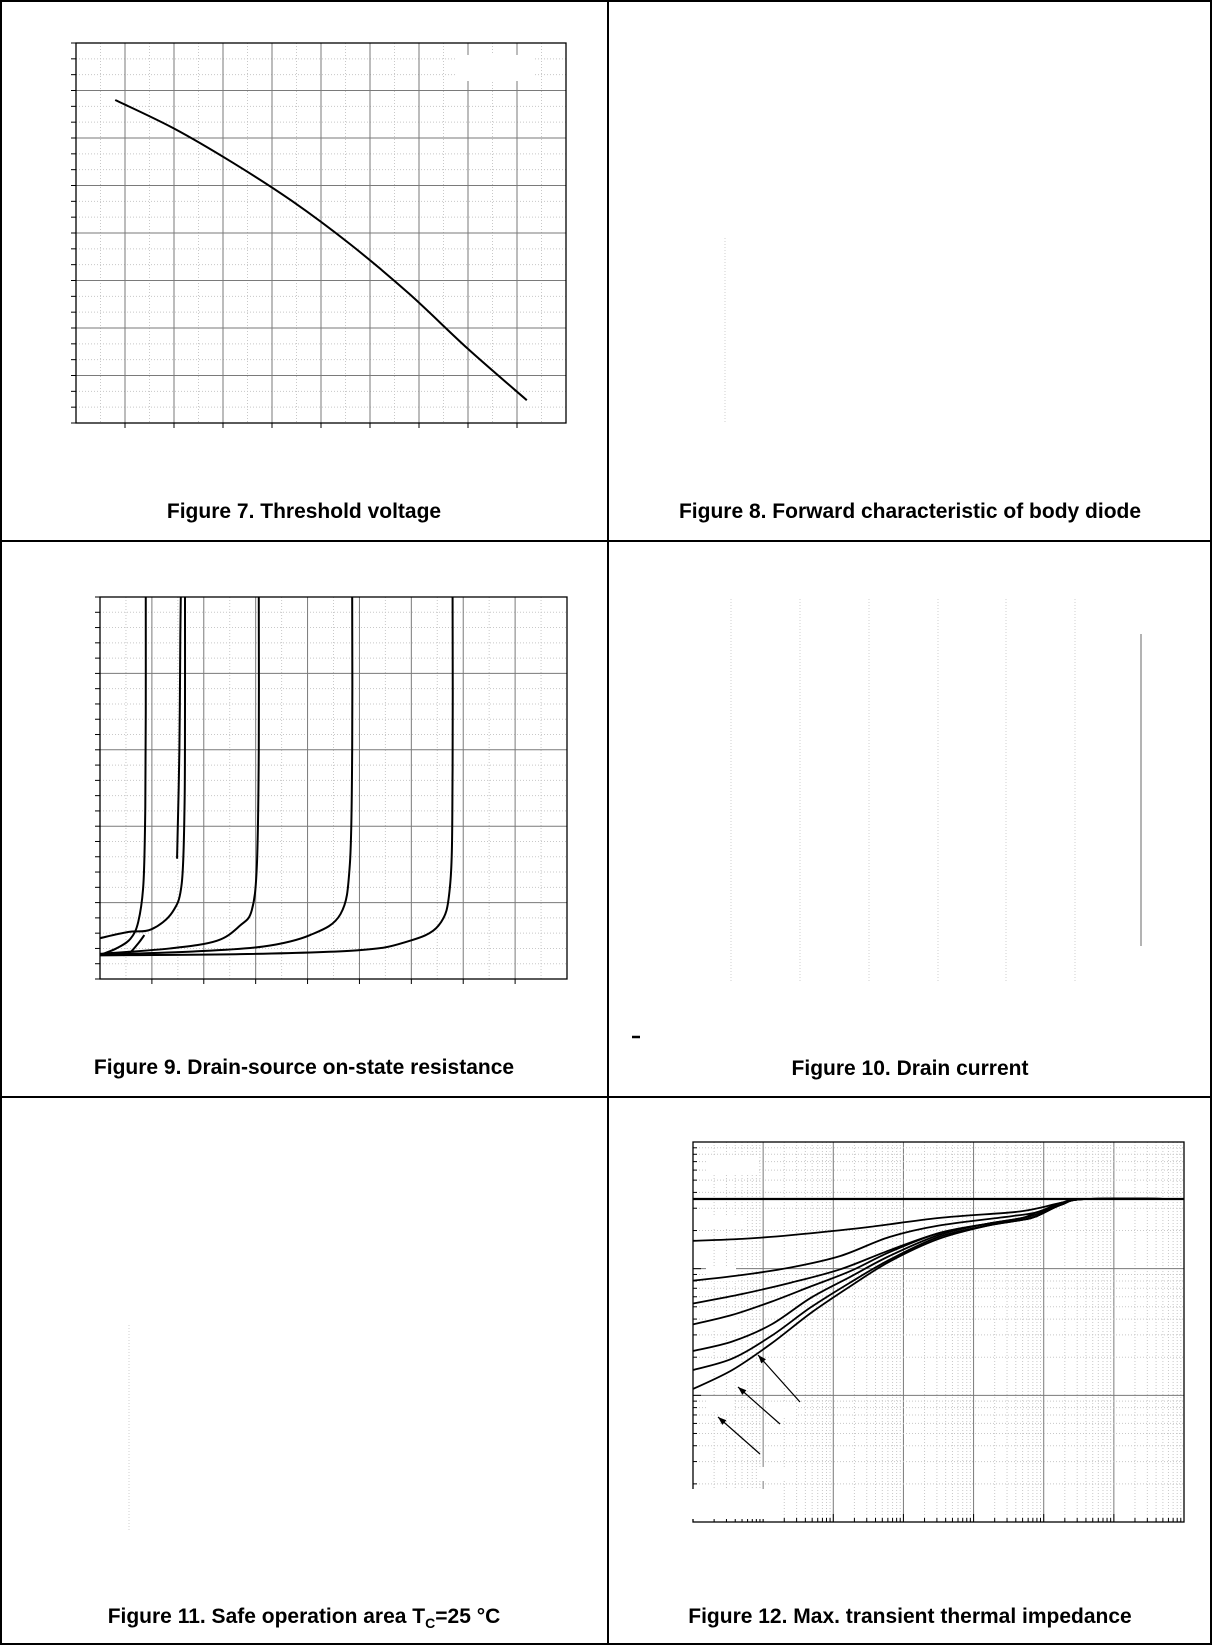 Image resolution: width=1212 pixels, height=1645 pixels. What do you see at coordinates (910, 1068) in the screenshot?
I see `figure-10-caption: Figure 10. Drain current` at bounding box center [910, 1068].